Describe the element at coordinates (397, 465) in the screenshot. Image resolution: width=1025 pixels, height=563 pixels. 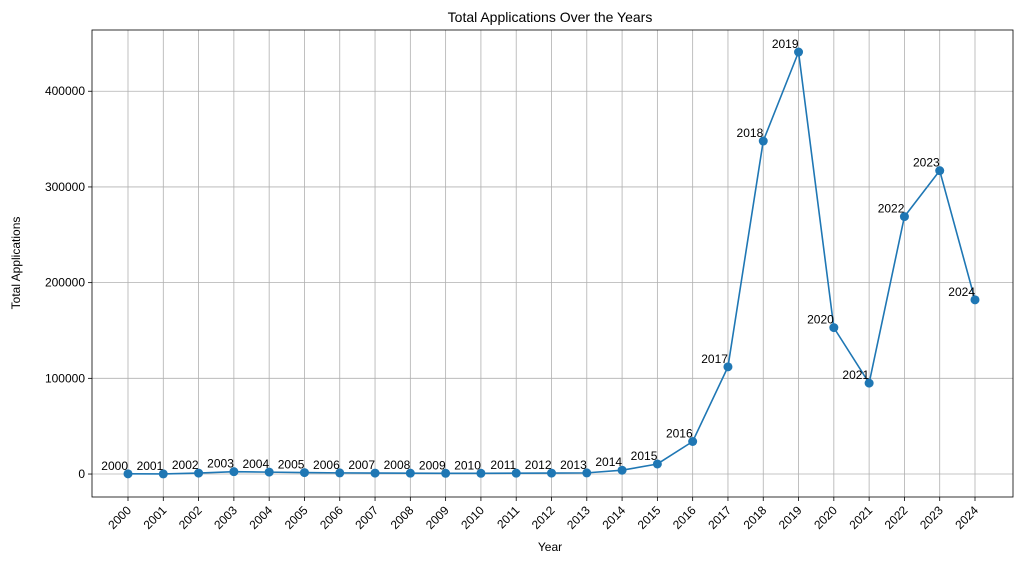
I see `data-point-label: 2008` at that location.